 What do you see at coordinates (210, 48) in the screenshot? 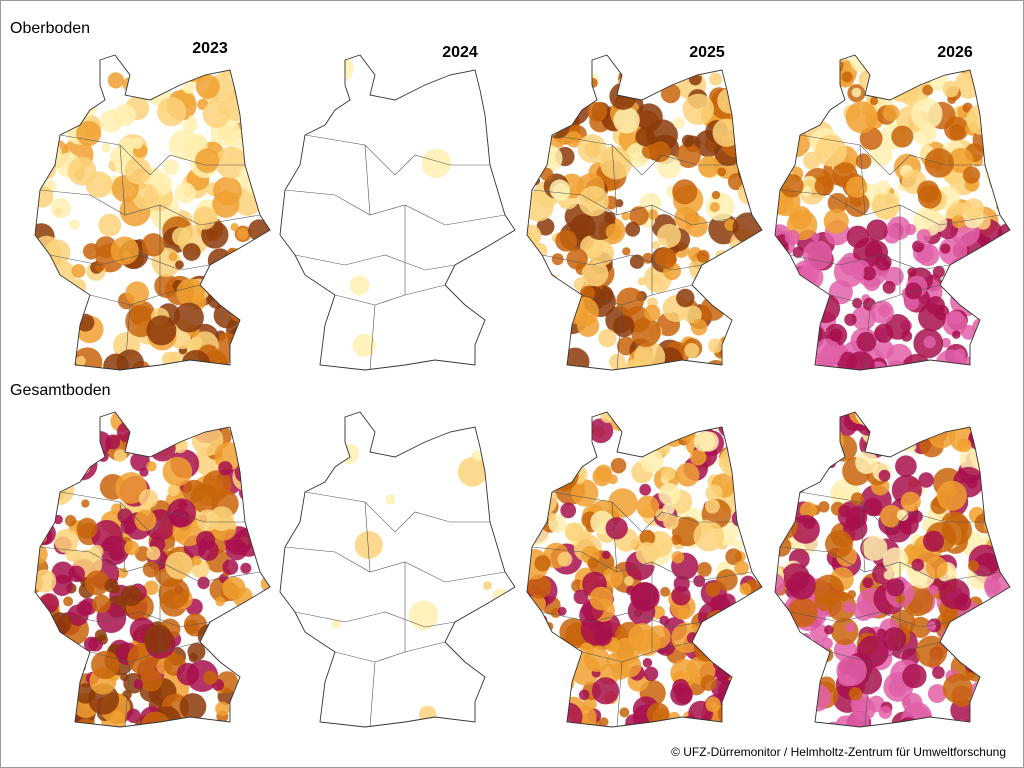
I see `year-label: 2023` at bounding box center [210, 48].